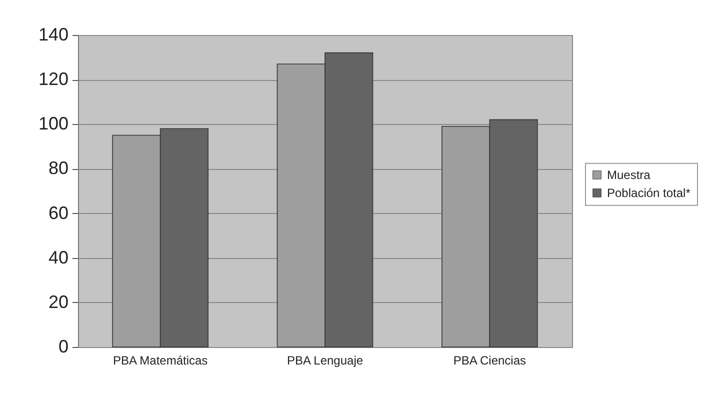 The image size is (711, 401). Describe the element at coordinates (629, 175) in the screenshot. I see `legend-label: Muestra` at that location.